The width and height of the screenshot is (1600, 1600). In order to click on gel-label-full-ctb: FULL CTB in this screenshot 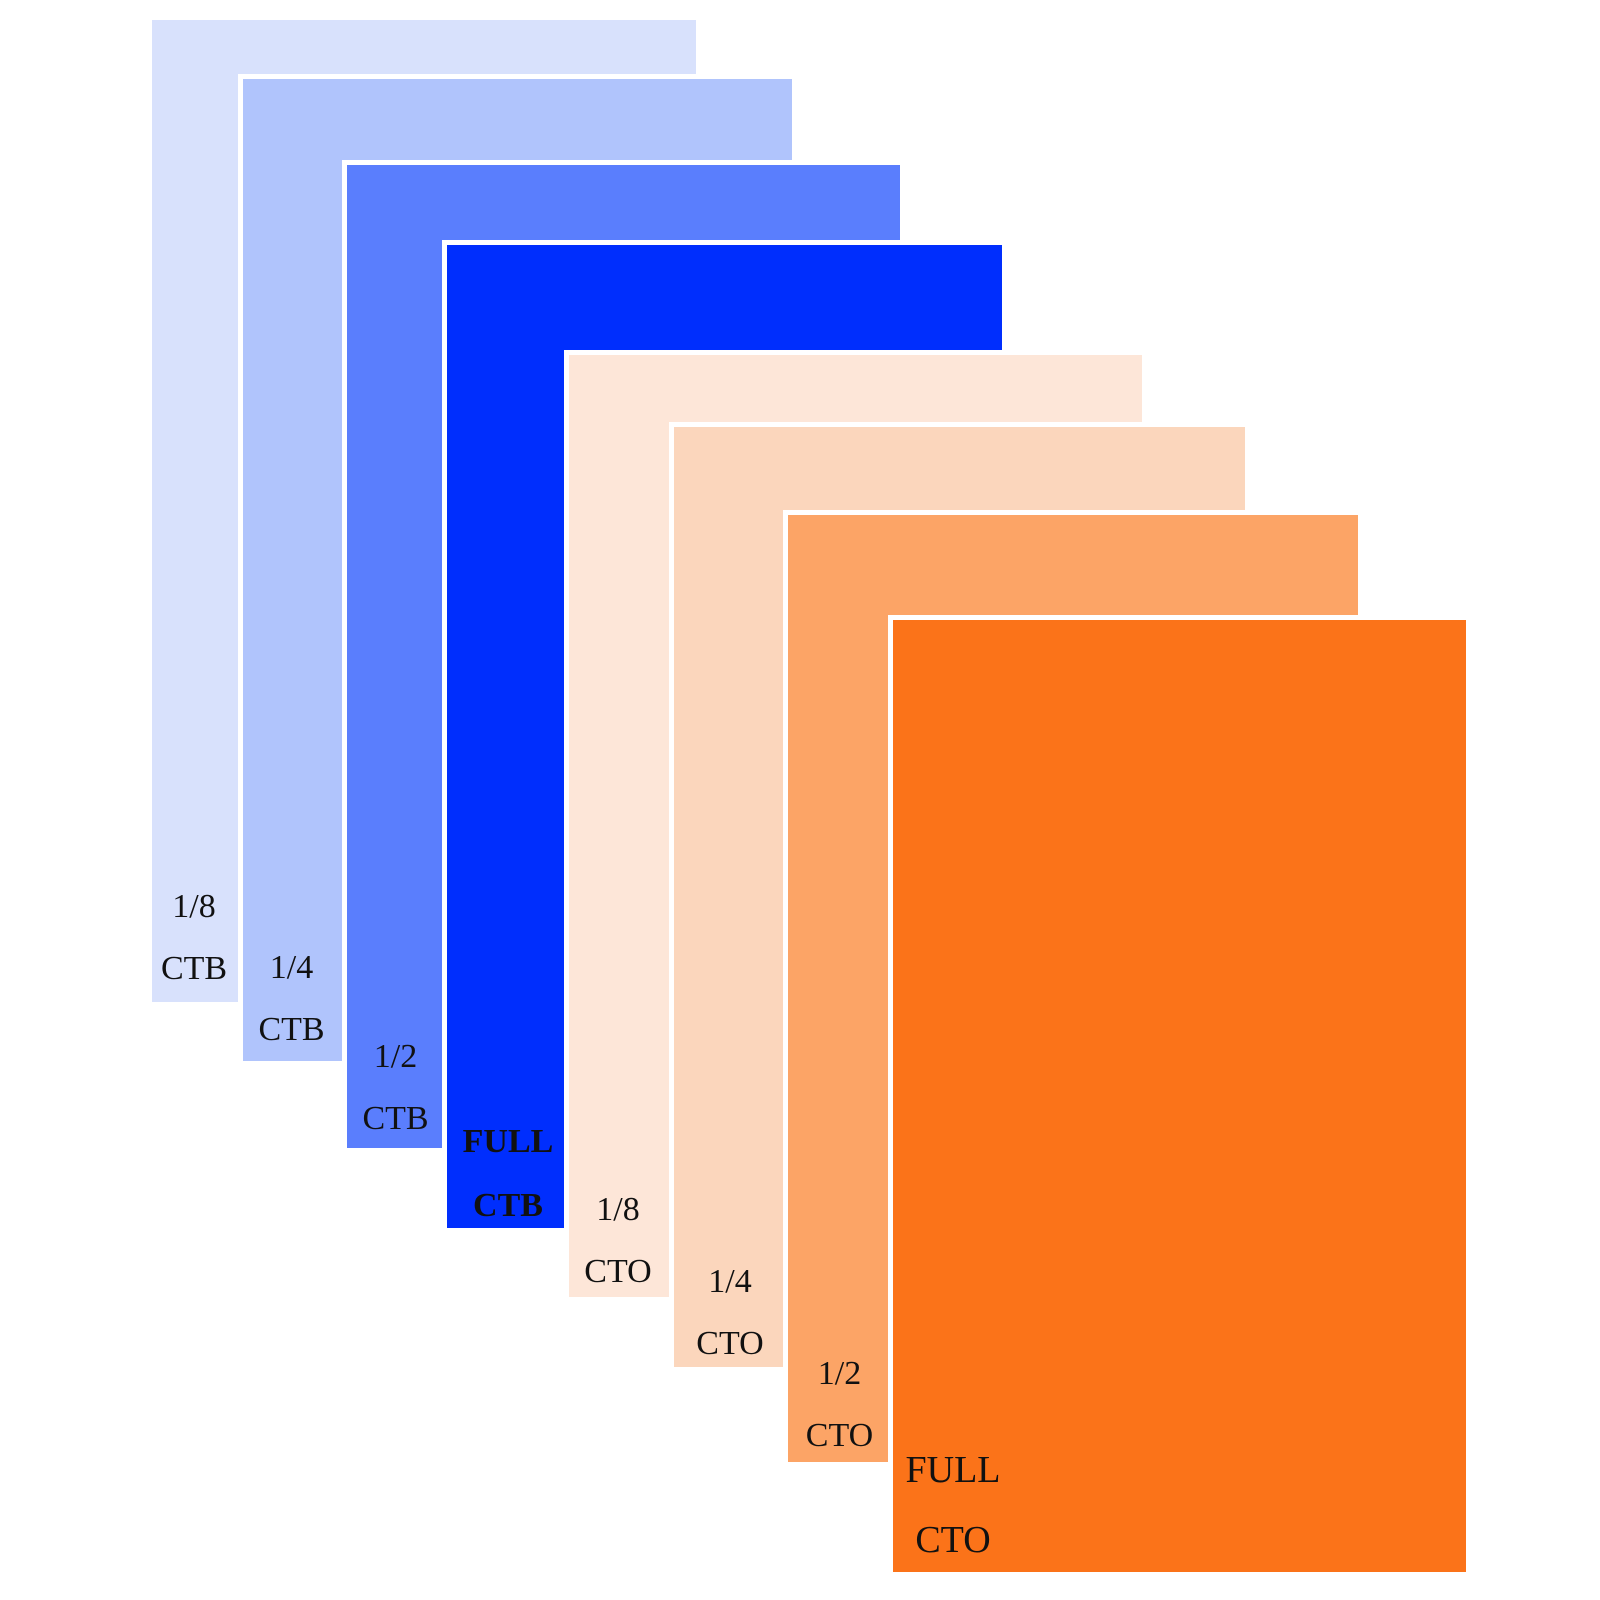, I will do `click(508, 1174)`.